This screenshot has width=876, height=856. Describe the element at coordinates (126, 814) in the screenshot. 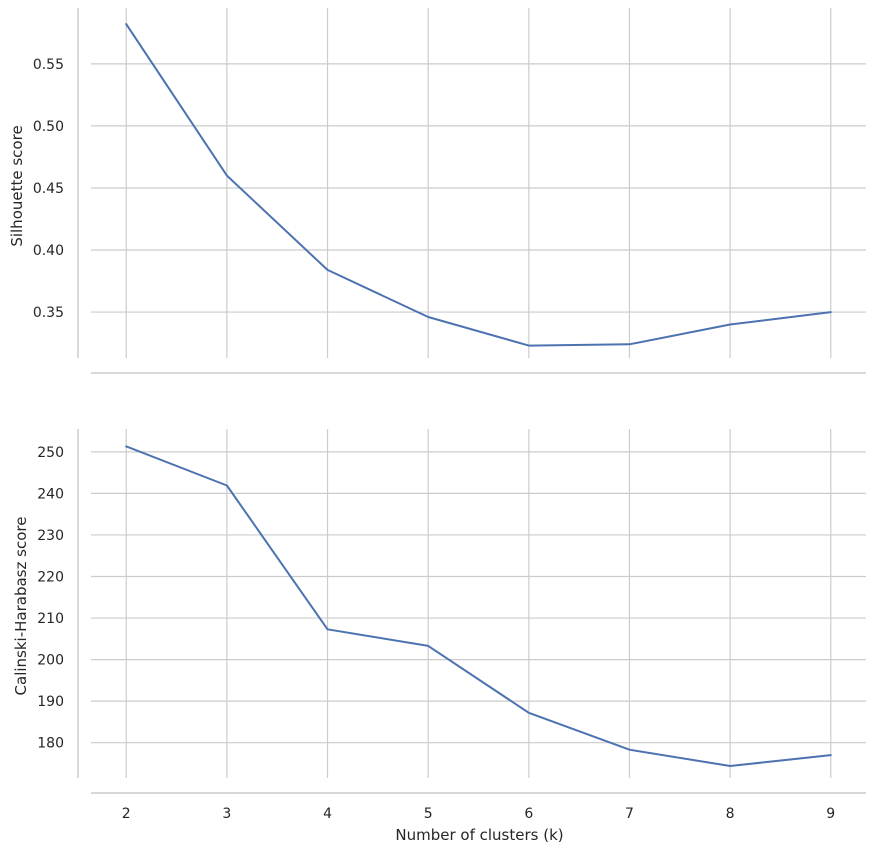

I see `calinski-harabasz-xtick-label: 2` at that location.